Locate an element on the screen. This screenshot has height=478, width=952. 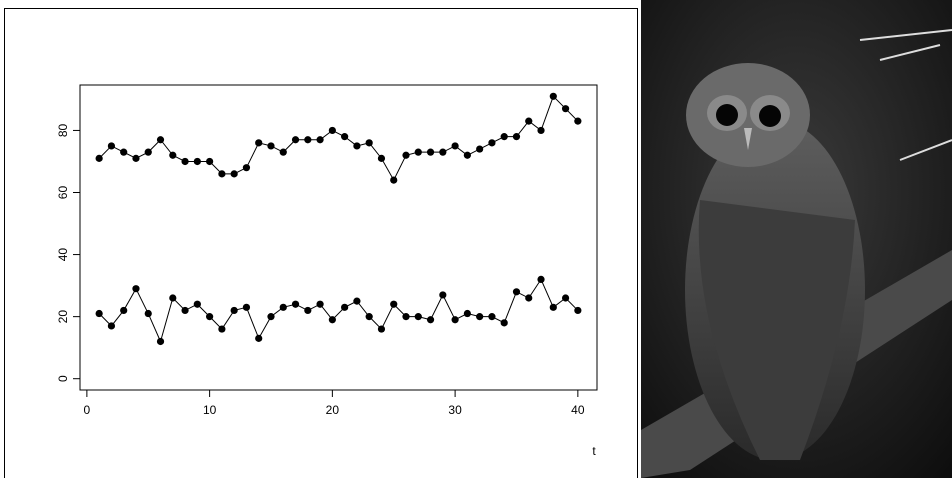
y-tick-label: 80 is located at coordinates (63, 130).